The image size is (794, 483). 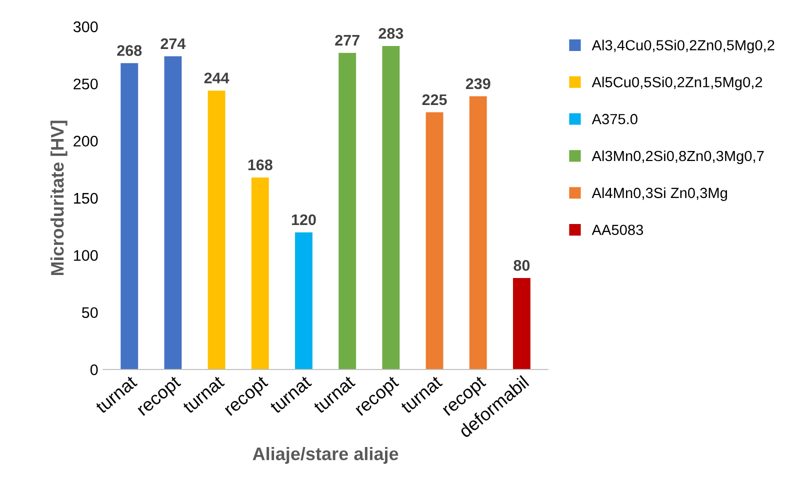 I want to click on y-axis-title: Microduritate [HV], so click(x=59, y=198).